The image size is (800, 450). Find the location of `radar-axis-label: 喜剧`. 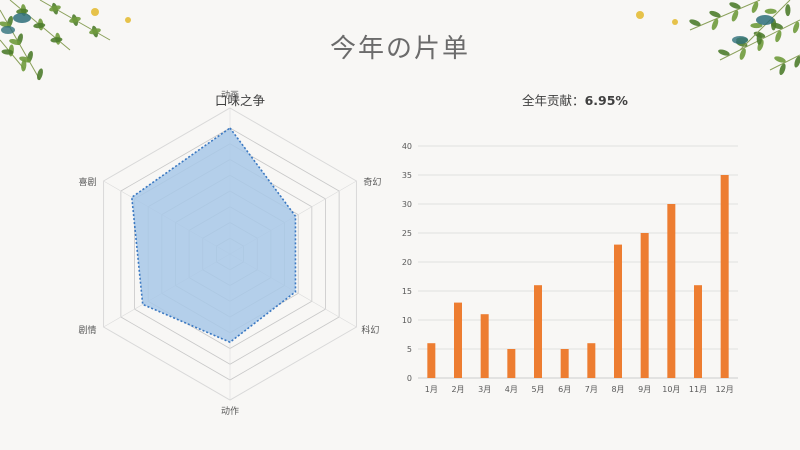

radar-axis-label: 喜剧 is located at coordinates (88, 182).